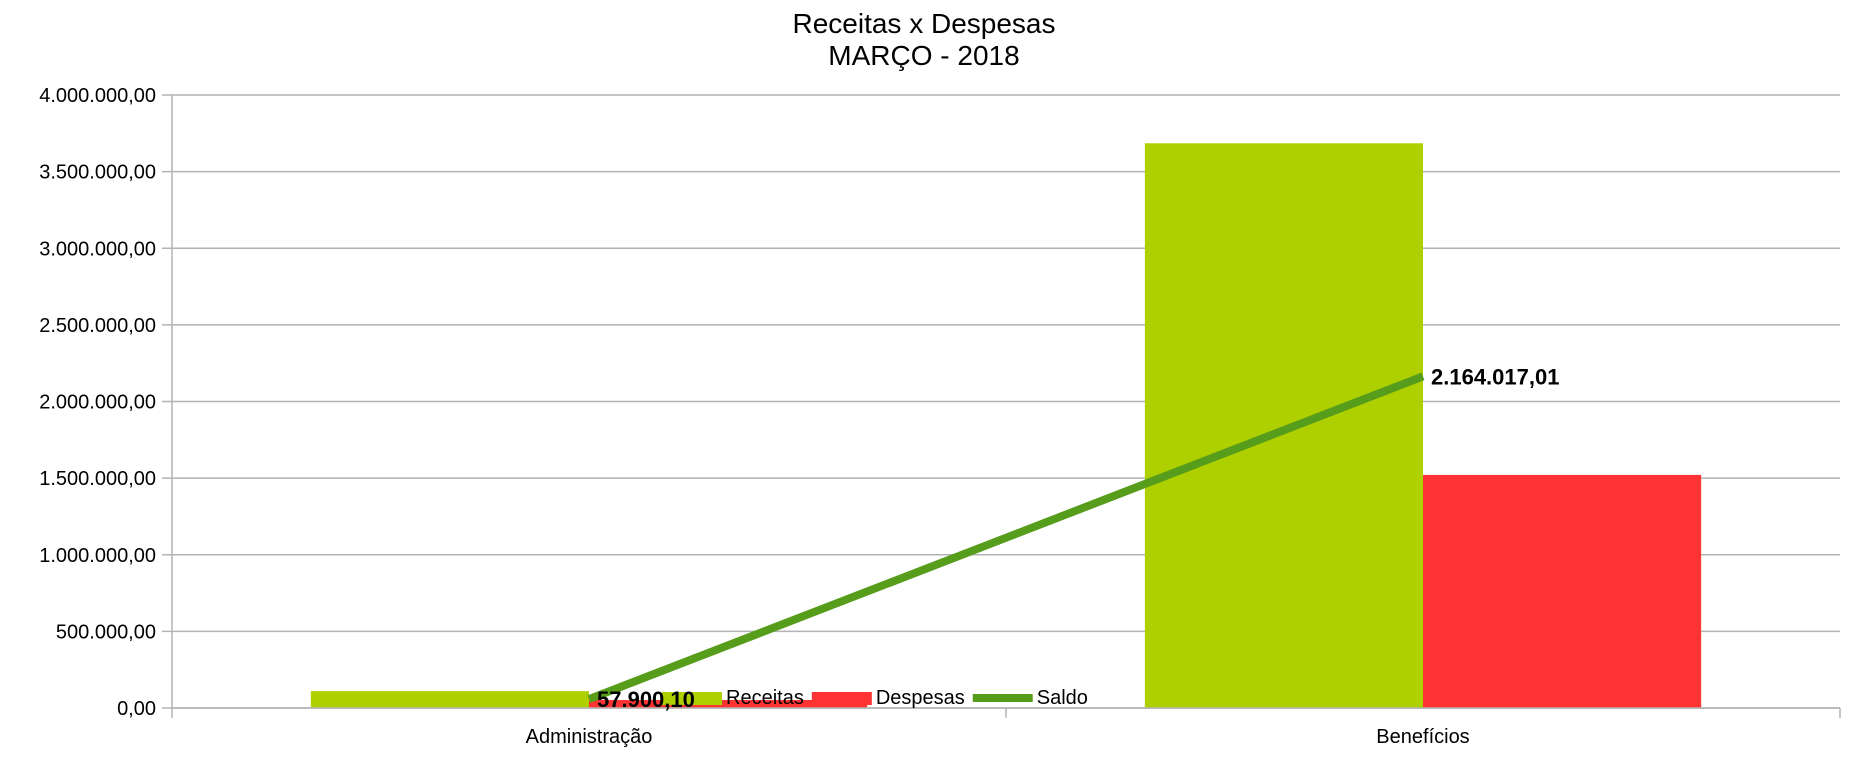  What do you see at coordinates (875, 698) in the screenshot?
I see `legend: Receitas Despesas Saldo` at bounding box center [875, 698].